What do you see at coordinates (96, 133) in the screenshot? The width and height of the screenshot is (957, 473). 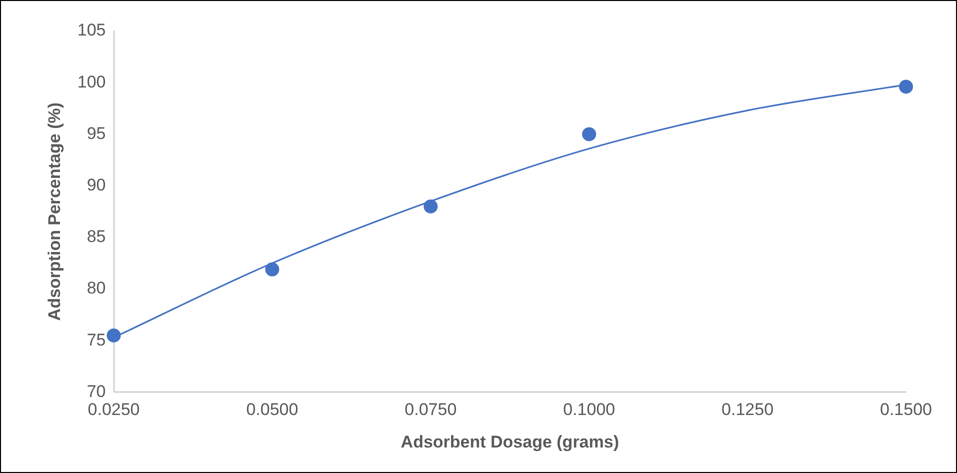 I see `y-tick-label: 95` at bounding box center [96, 133].